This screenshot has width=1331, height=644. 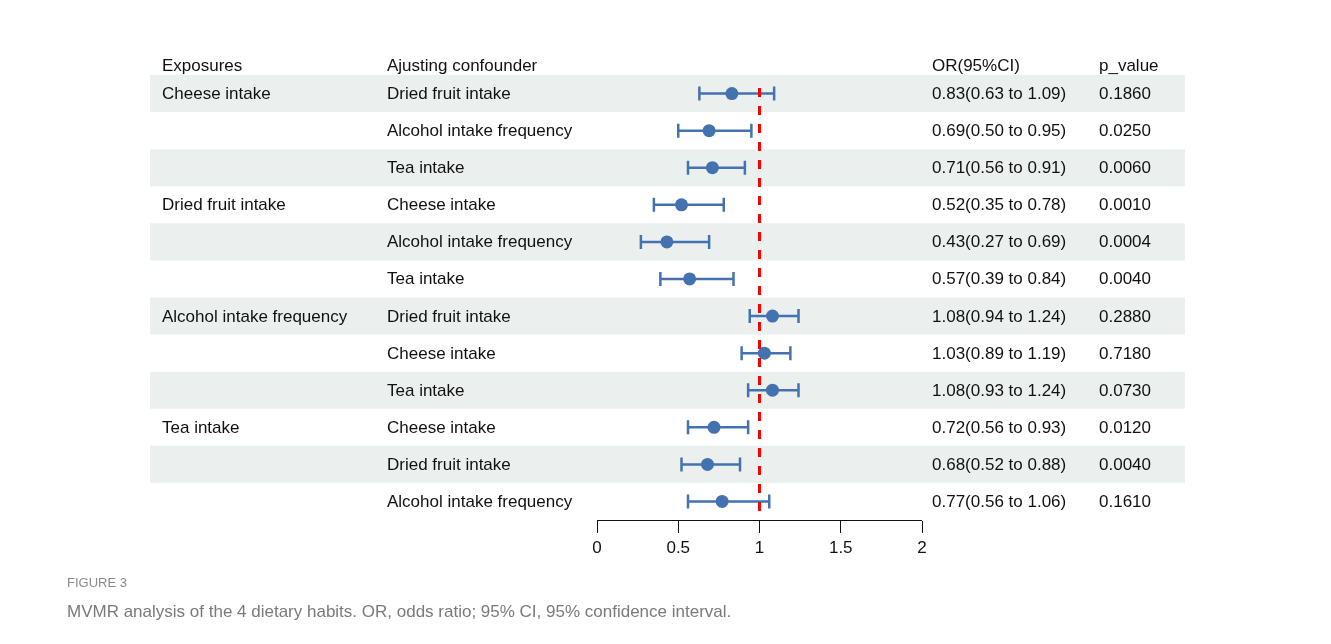 What do you see at coordinates (759, 548) in the screenshot?
I see `x-tick-label: 1` at bounding box center [759, 548].